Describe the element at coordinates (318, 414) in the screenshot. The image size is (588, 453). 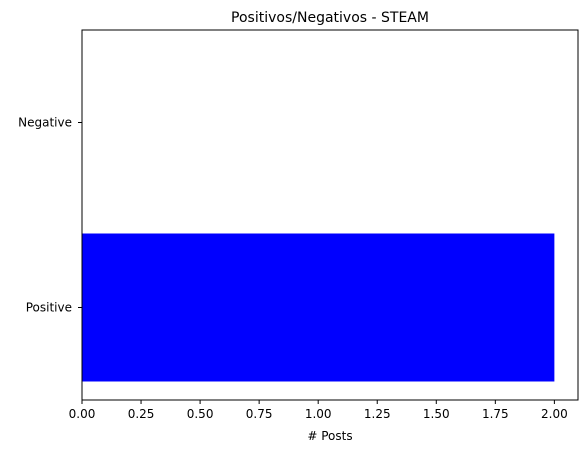
I see `x-tick-label: 1.00` at that location.